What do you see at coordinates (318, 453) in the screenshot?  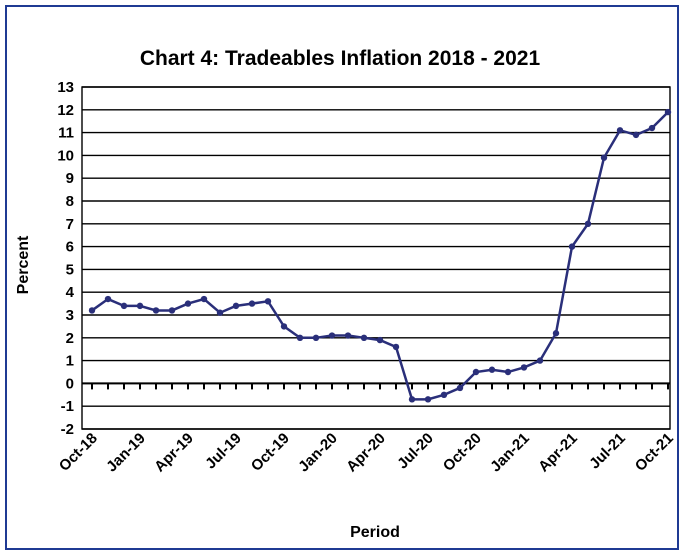 I see `x-tick-label: Jan-20` at bounding box center [318, 453].